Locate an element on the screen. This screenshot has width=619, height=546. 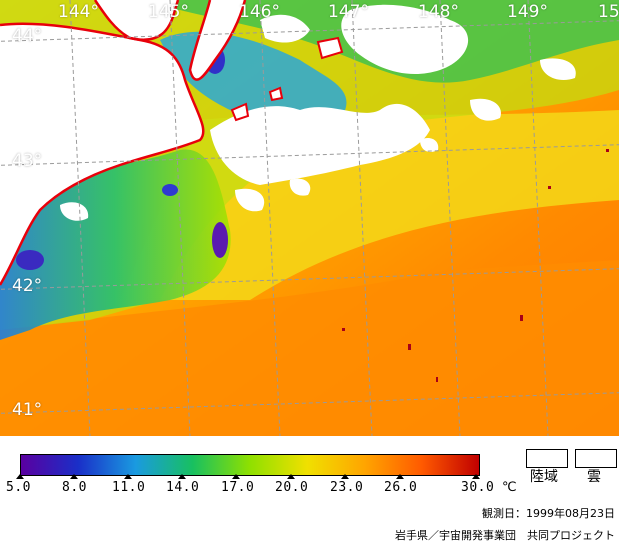
latitude-label-44: 44° is located at coordinates (27, 36).